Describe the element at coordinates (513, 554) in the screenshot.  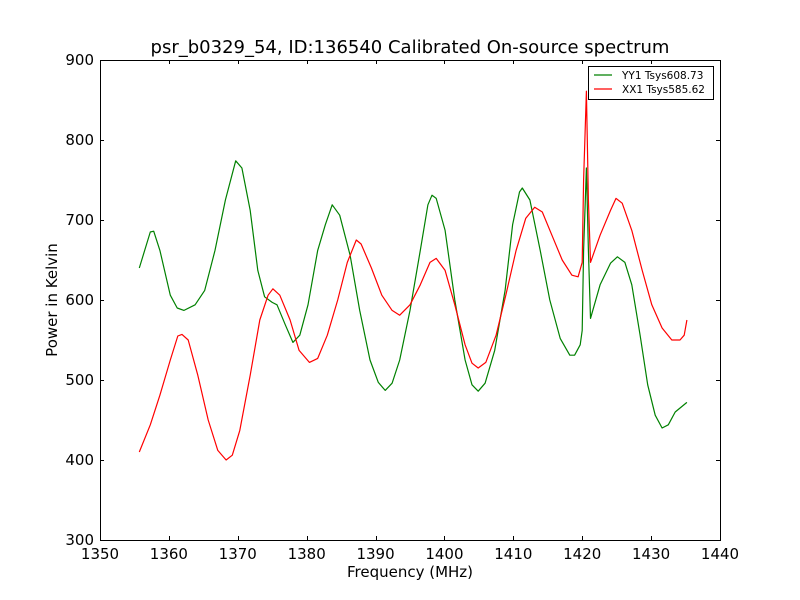
I see `x-tick-label: 1410` at that location.